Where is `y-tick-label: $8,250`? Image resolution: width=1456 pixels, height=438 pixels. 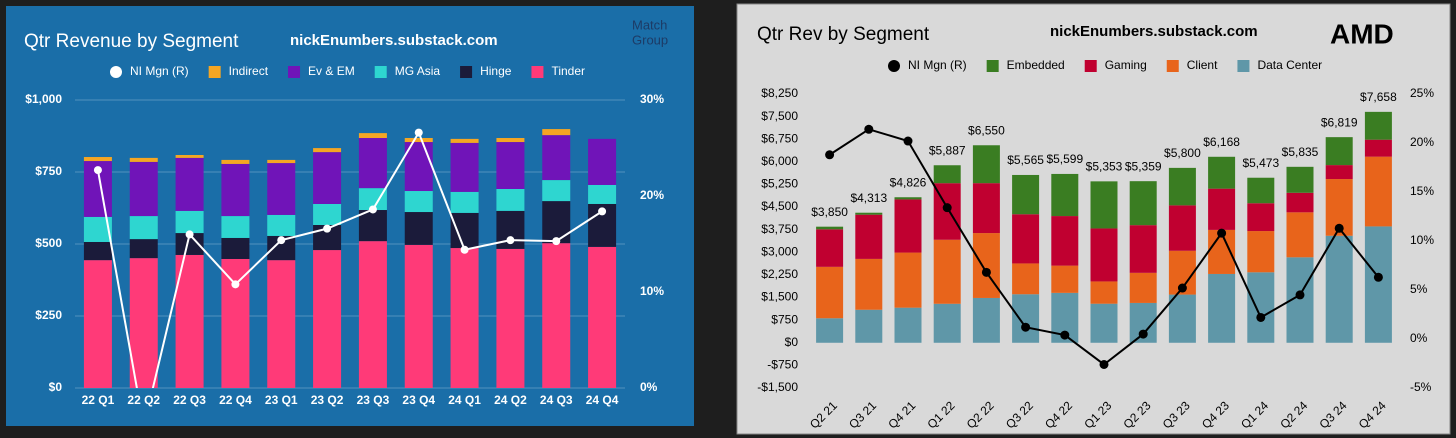
y-tick-label: $8,250 is located at coordinates (779, 93).